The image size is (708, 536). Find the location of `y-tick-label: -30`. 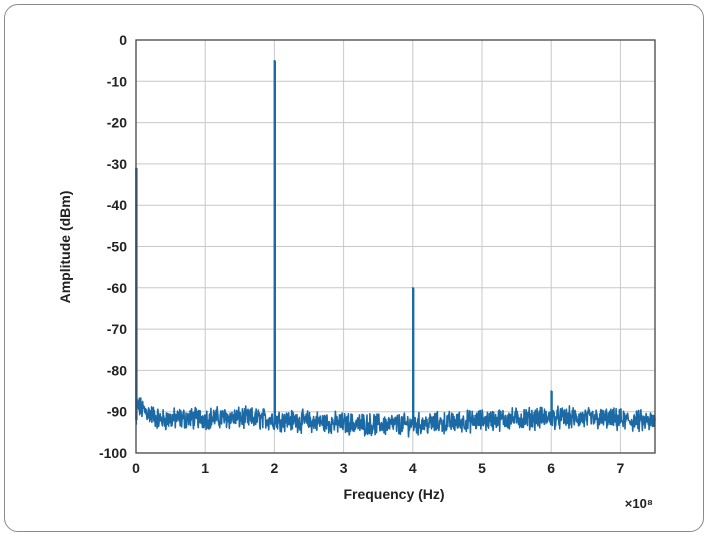

y-tick-label: -30 is located at coordinates (117, 164).